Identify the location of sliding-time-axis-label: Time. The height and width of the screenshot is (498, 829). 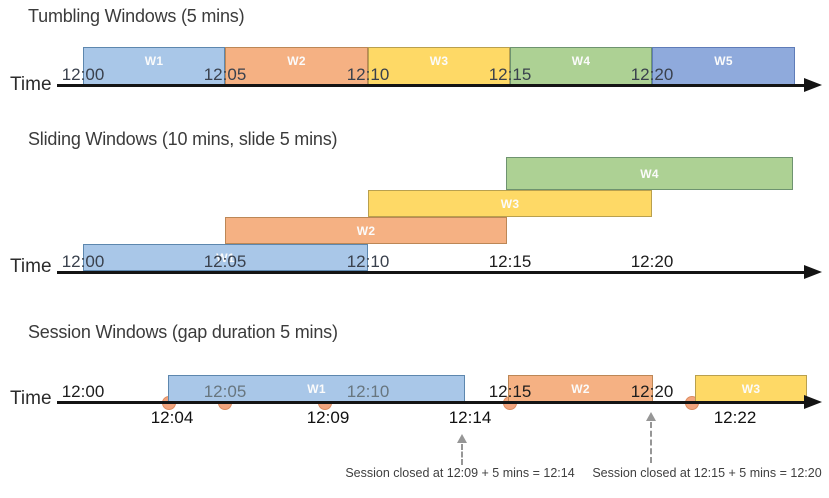
(31, 266).